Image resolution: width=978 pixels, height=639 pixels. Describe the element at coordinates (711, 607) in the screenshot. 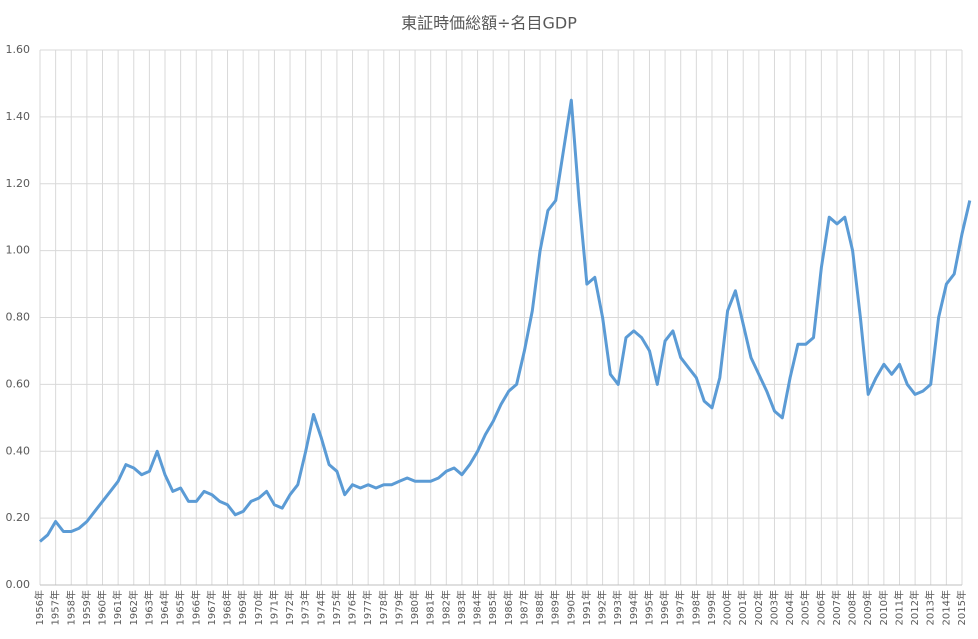

I see `x-tick-label: 1999年` at that location.